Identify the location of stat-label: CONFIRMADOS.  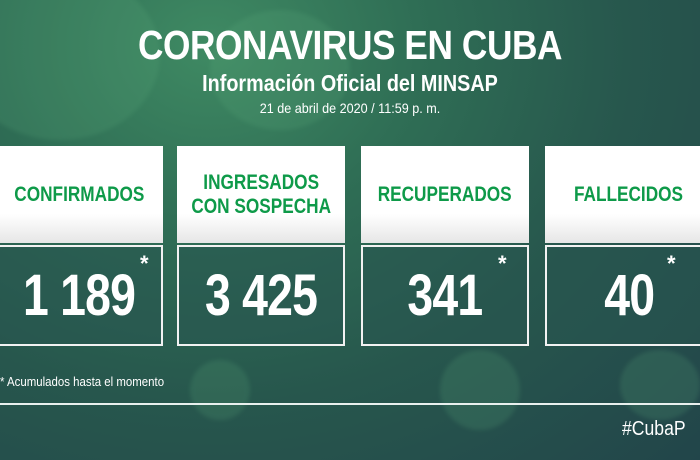
(79, 194).